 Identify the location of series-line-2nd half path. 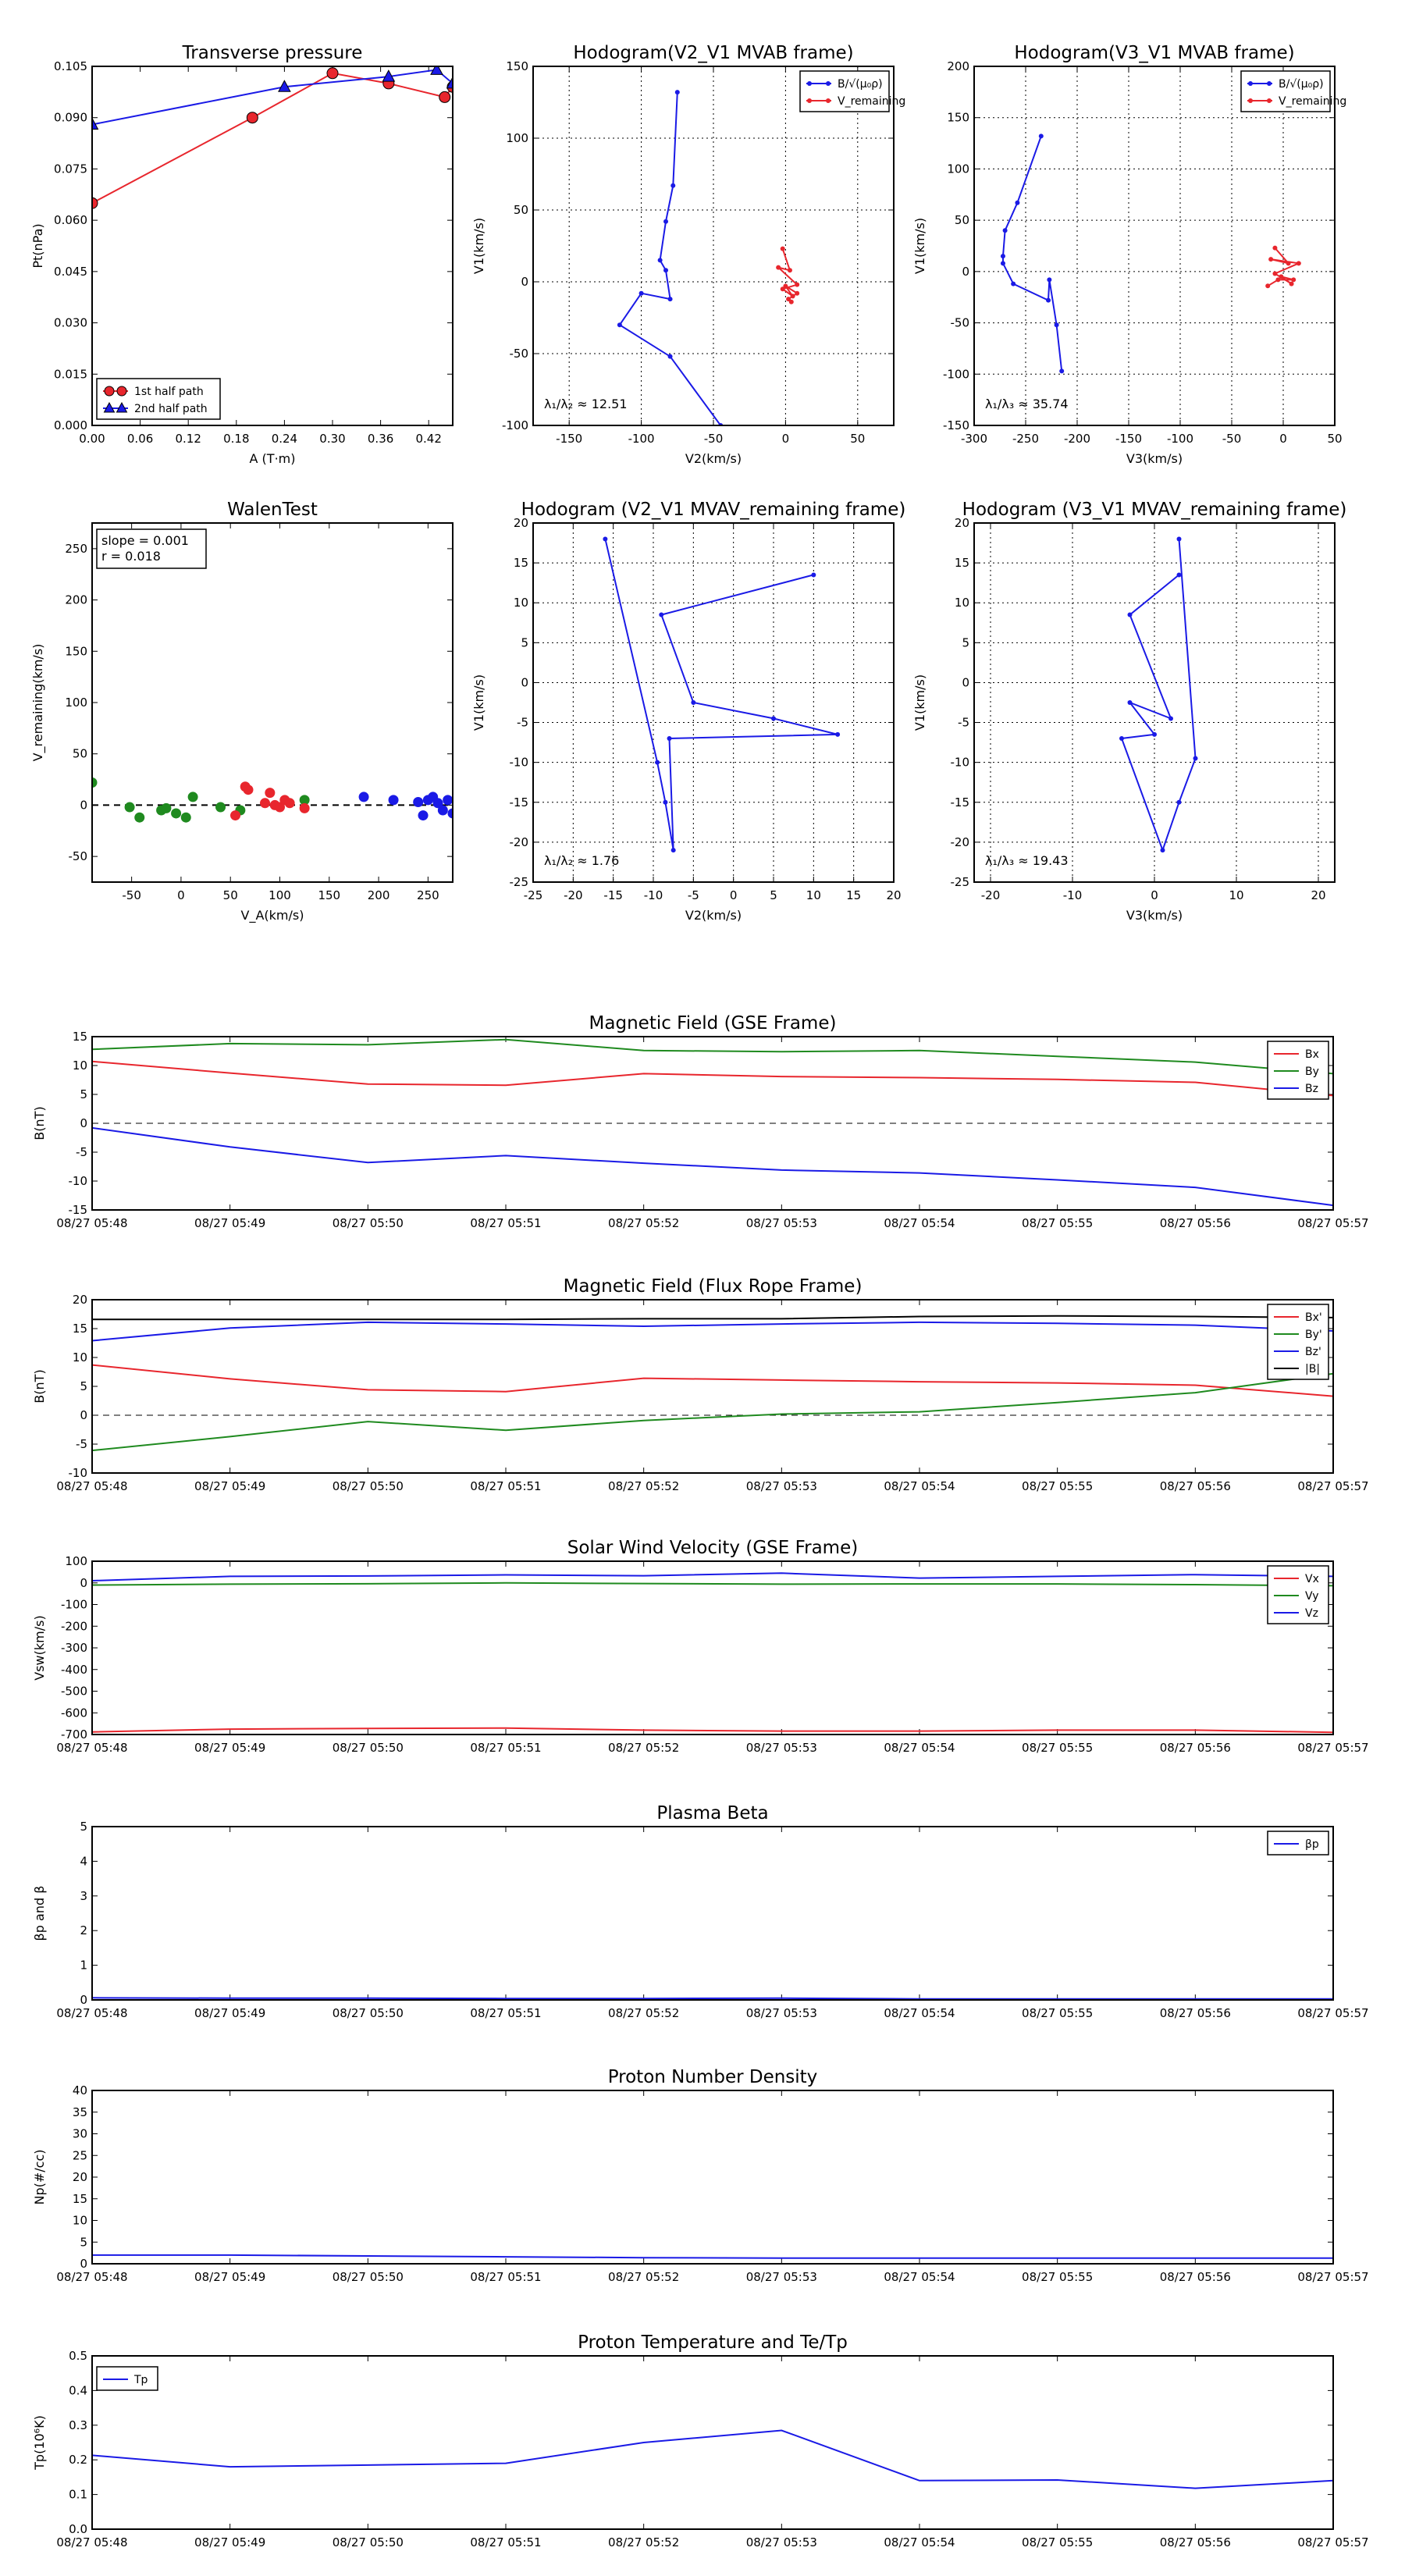
(272, 97).